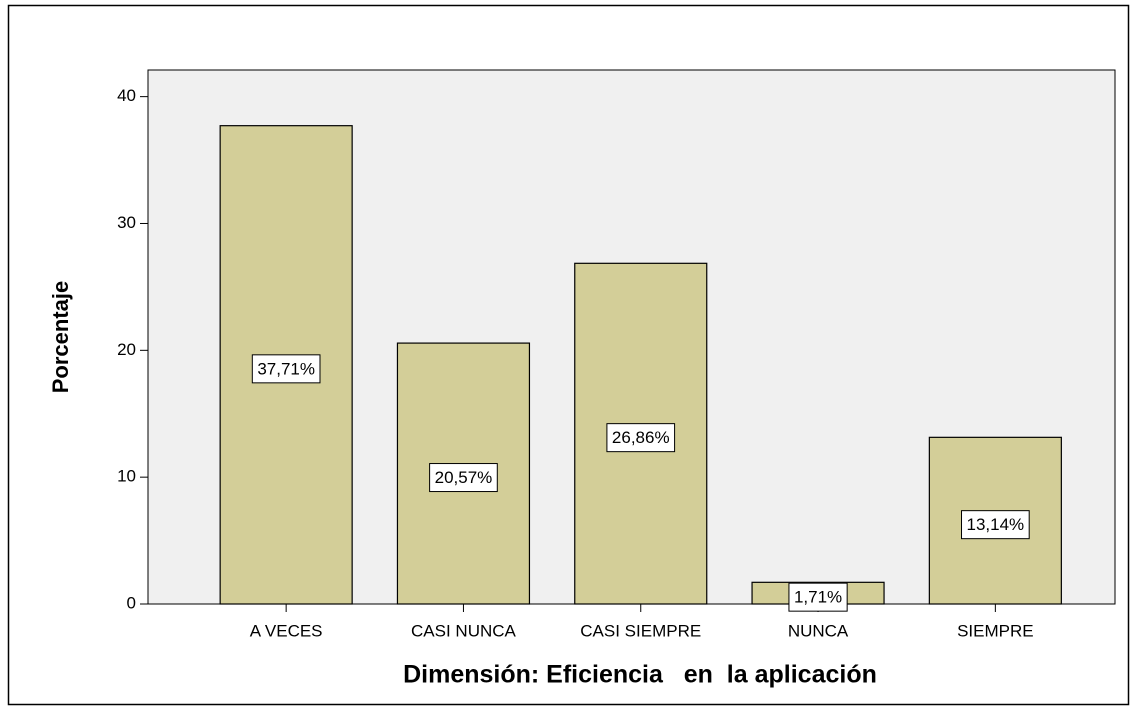 This screenshot has width=1135, height=711. I want to click on value-label: 37,71%, so click(286, 368).